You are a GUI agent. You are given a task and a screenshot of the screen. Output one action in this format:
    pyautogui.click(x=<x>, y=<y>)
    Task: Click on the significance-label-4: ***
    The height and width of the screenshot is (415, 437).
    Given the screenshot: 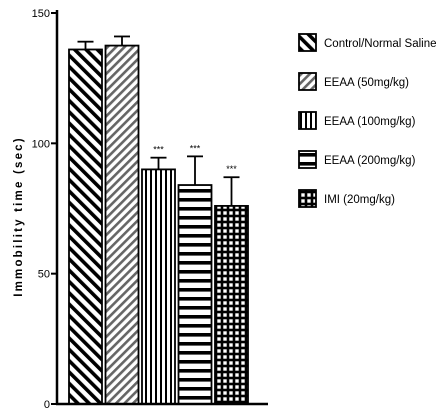 What is the action you would take?
    pyautogui.click(x=195, y=148)
    